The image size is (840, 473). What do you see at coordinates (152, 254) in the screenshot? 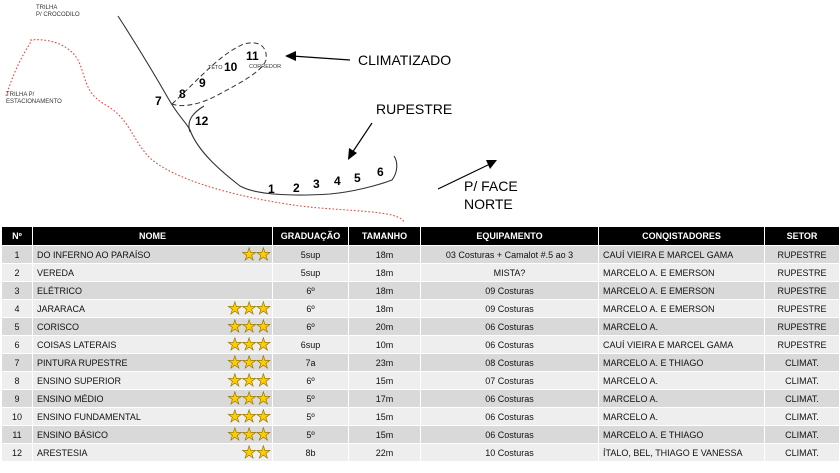
I see `route-name-cell: DO INFERNO AO PARAÍSO ★★` at bounding box center [152, 254].